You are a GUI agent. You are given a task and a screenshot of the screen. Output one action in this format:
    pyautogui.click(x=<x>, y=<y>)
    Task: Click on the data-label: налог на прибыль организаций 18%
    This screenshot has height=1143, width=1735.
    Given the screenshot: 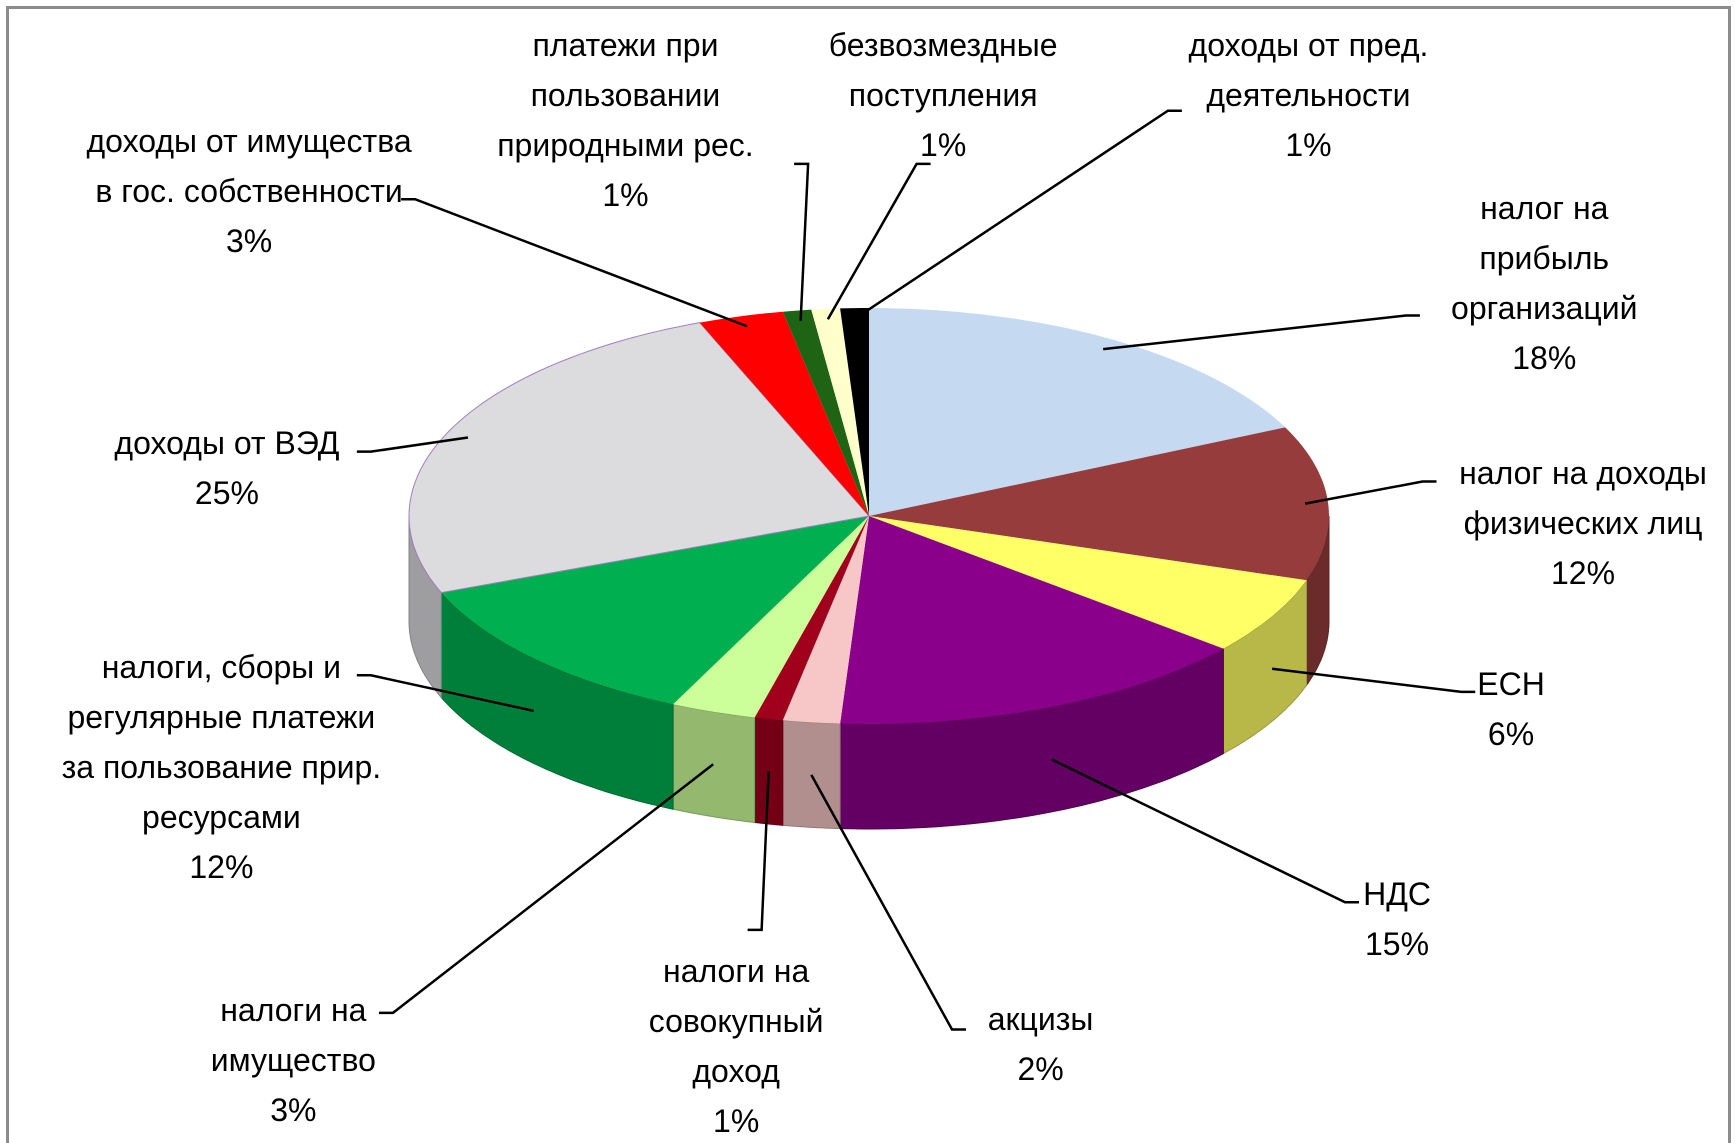 What is the action you would take?
    pyautogui.click(x=1544, y=283)
    